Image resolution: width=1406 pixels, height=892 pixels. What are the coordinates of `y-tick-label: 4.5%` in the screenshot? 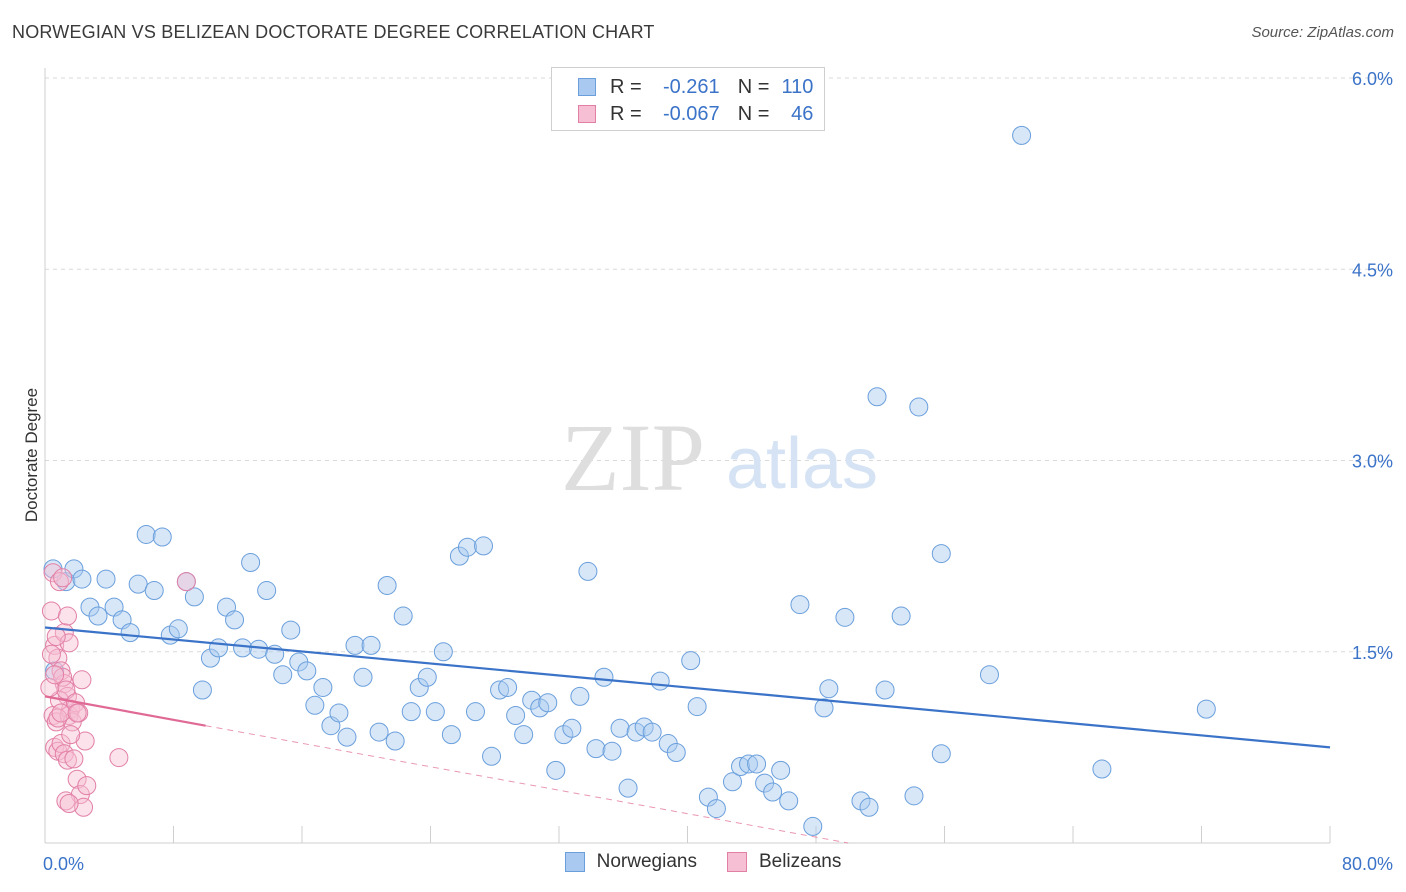 It's located at (1372, 270).